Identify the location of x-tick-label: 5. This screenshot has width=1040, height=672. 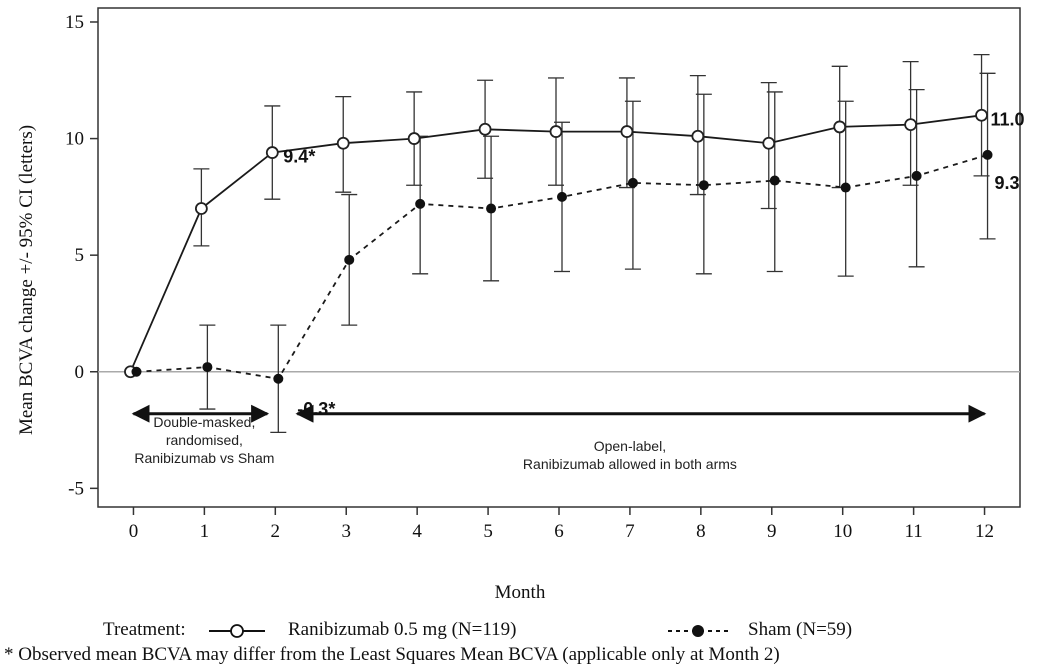
(488, 531).